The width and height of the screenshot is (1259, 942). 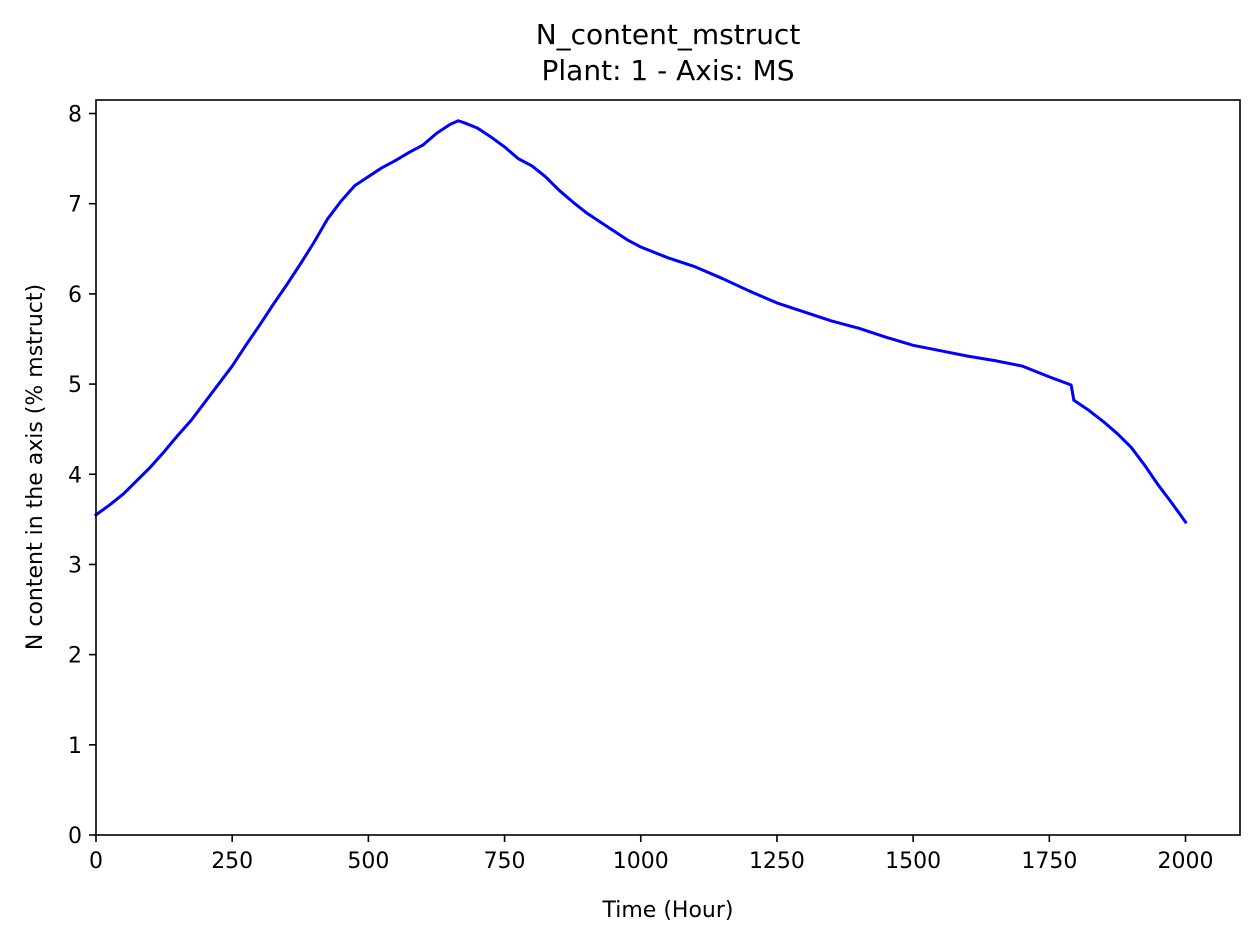 I want to click on y-axis: 0 1 2 3 4 5 6 7 8, so click(x=82, y=476).